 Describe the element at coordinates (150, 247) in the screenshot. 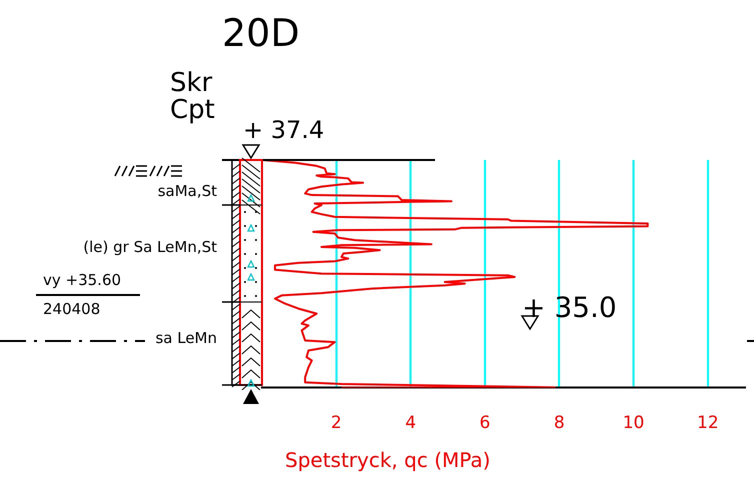

I see `text: (le) gr Sa LeMn,St` at that location.